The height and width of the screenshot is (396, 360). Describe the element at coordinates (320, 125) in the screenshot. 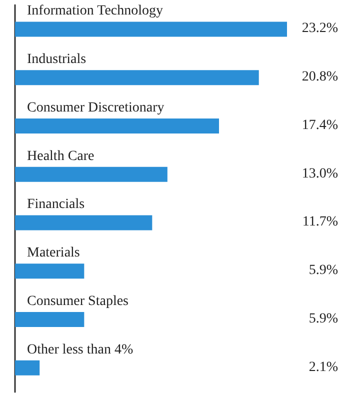

I see `data-label: 17.4%` at that location.